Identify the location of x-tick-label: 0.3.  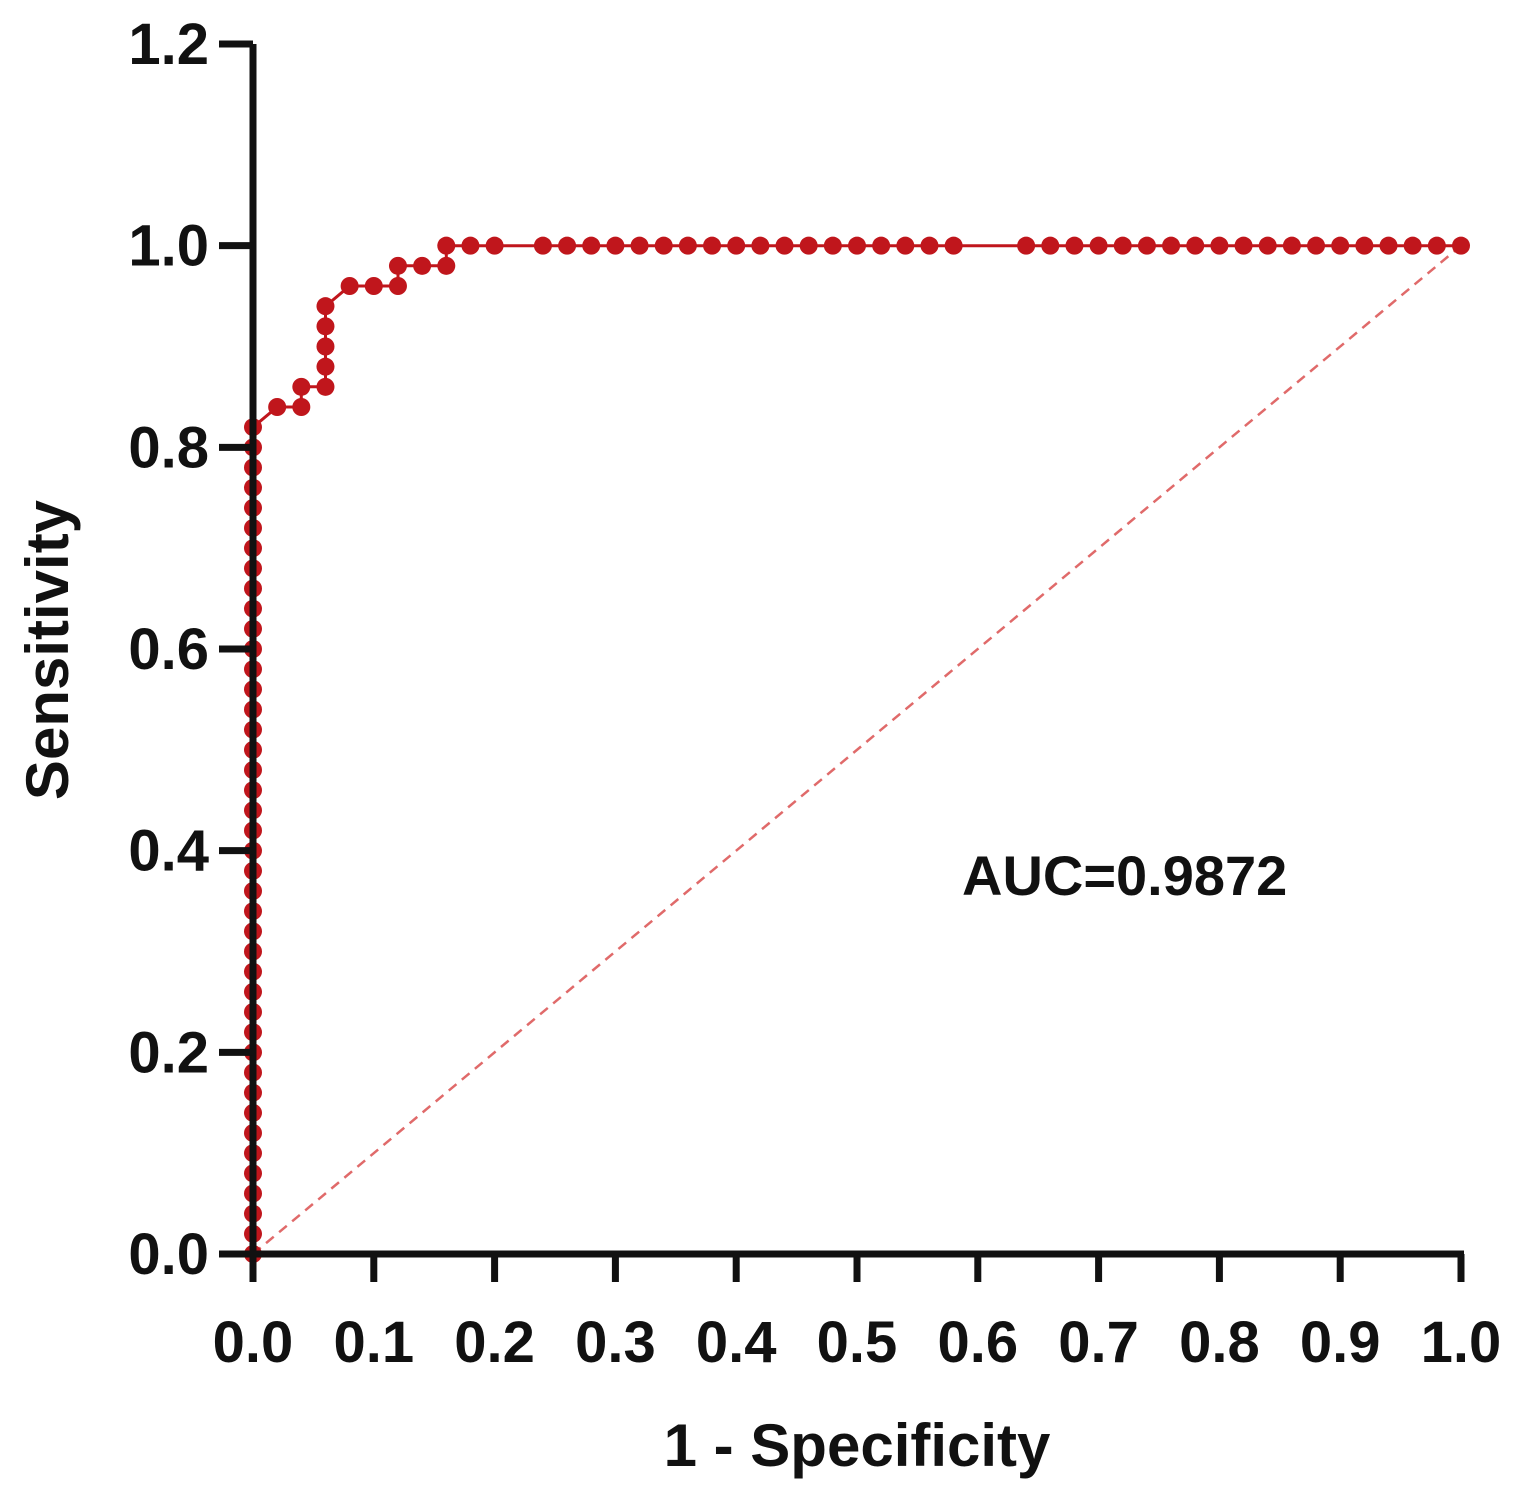
(615, 1342).